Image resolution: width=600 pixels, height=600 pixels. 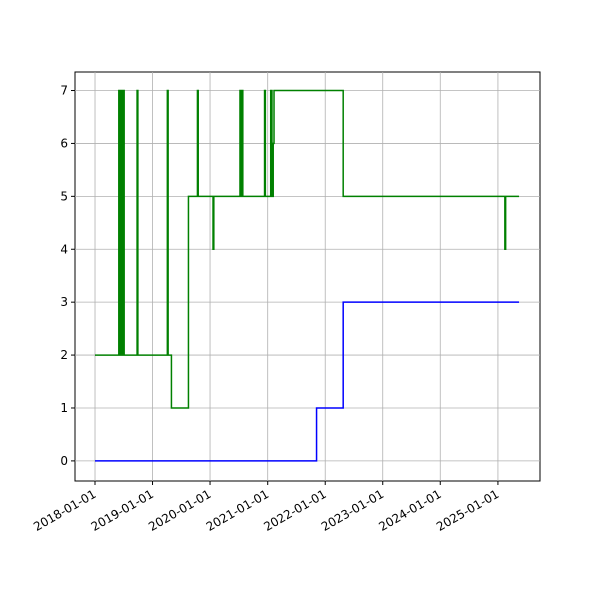 I want to click on y-tick-label: 4, so click(x=64, y=249).